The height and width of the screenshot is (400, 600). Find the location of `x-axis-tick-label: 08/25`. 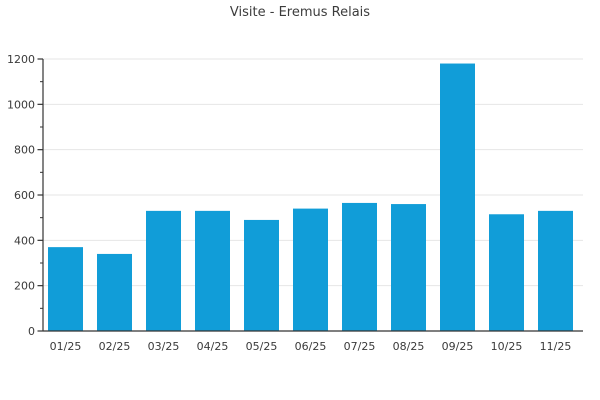

x-axis-tick-label: 08/25 is located at coordinates (409, 346).